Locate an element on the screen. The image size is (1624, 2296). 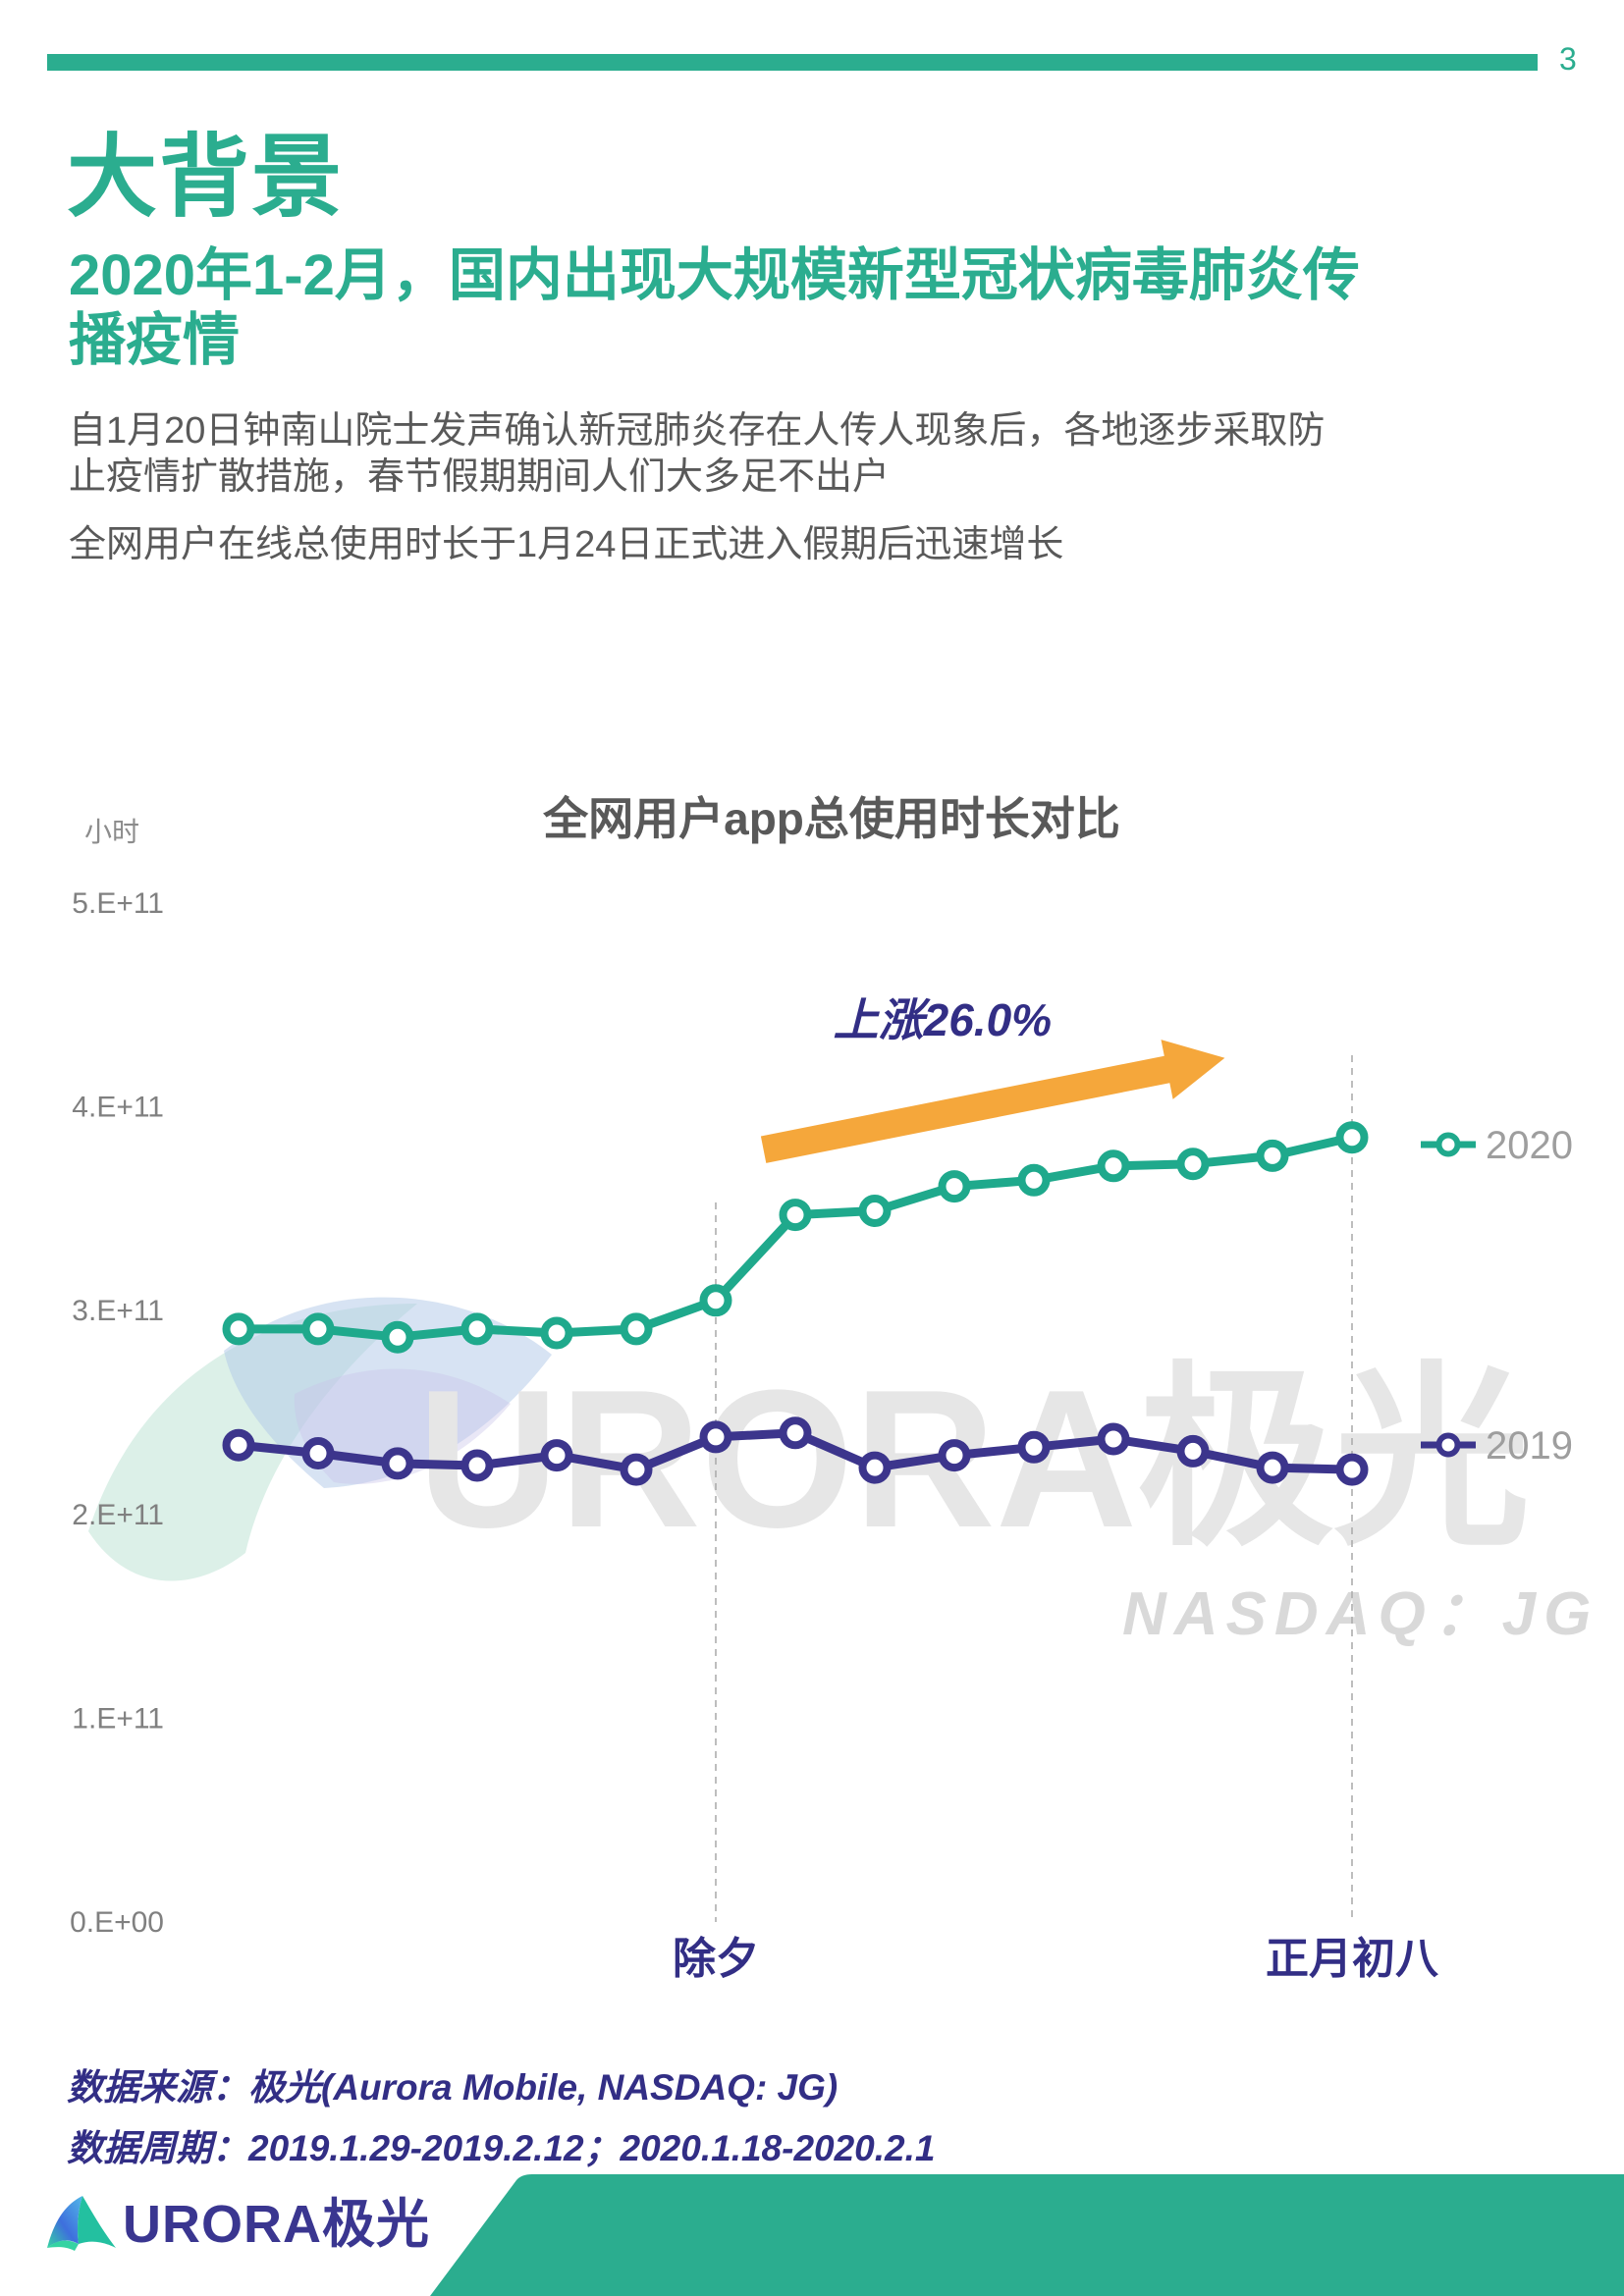
aurora-logo-mark is located at coordinates (81, 2223).